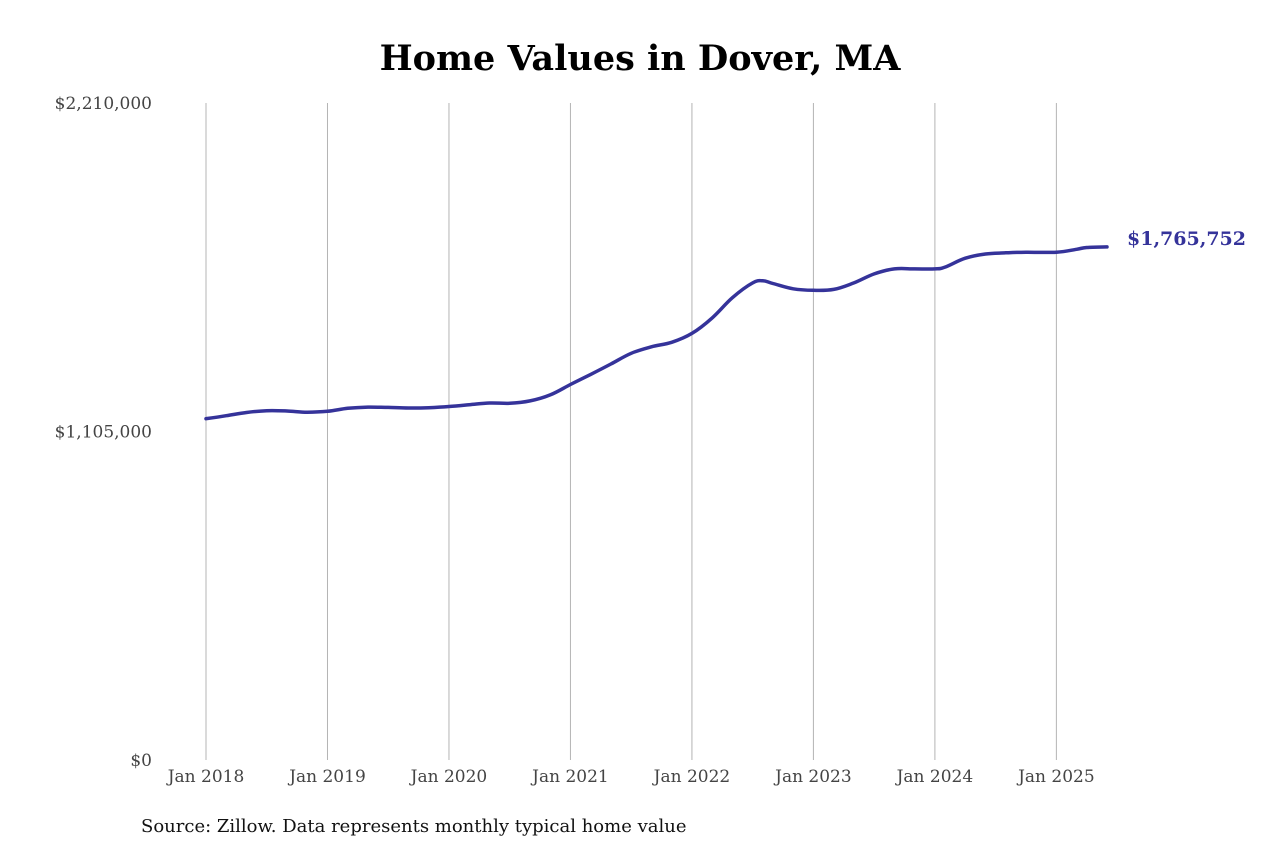 This screenshot has width=1280, height=853. What do you see at coordinates (103, 104) in the screenshot?
I see `y-tick-label: $2,210,000` at bounding box center [103, 104].